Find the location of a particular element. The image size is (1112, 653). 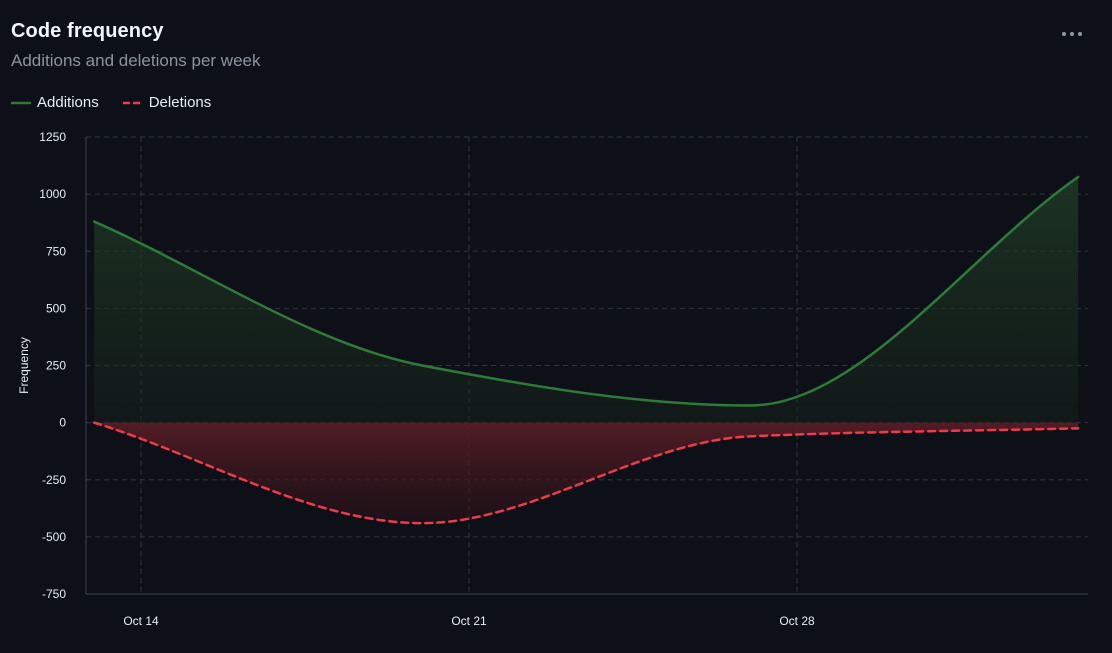

legend-label-additions: Additions is located at coordinates (68, 102).